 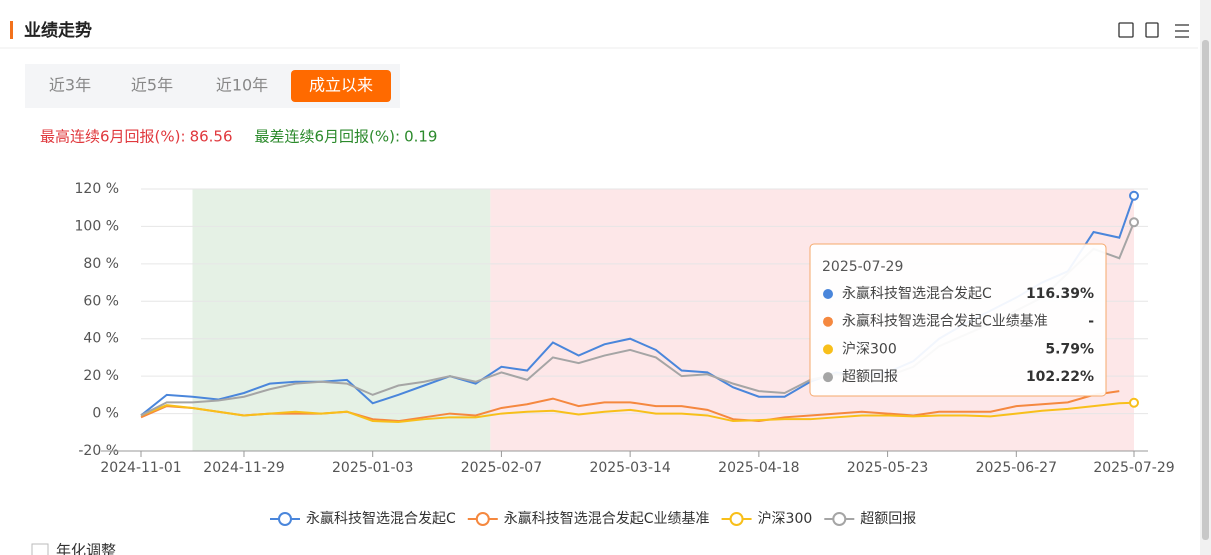 I want to click on tabs: 近3年 近5年 近10年 成立以来, so click(x=220, y=86).